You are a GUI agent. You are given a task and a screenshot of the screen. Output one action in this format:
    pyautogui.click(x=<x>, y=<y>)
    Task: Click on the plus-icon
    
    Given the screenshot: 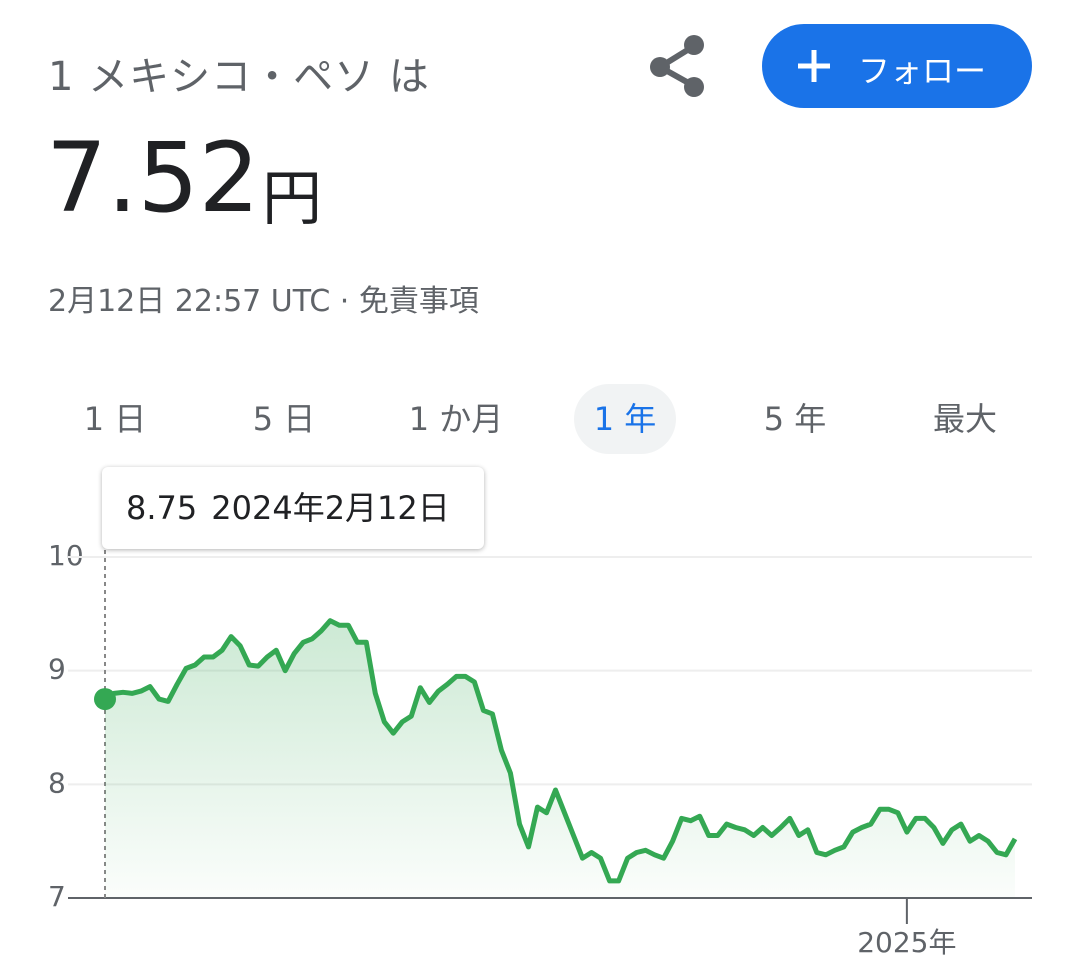 What is the action you would take?
    pyautogui.click(x=814, y=66)
    